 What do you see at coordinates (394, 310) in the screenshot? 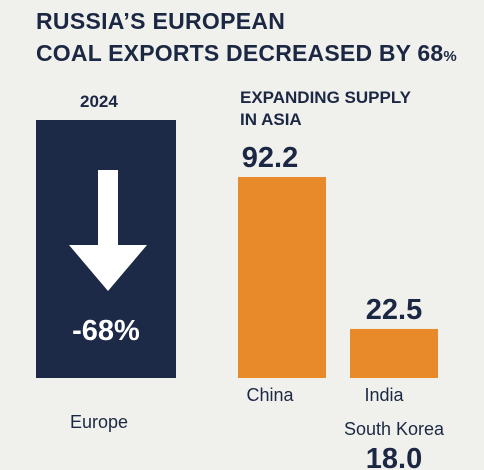
I see `value-label-india: 22.5` at bounding box center [394, 310].